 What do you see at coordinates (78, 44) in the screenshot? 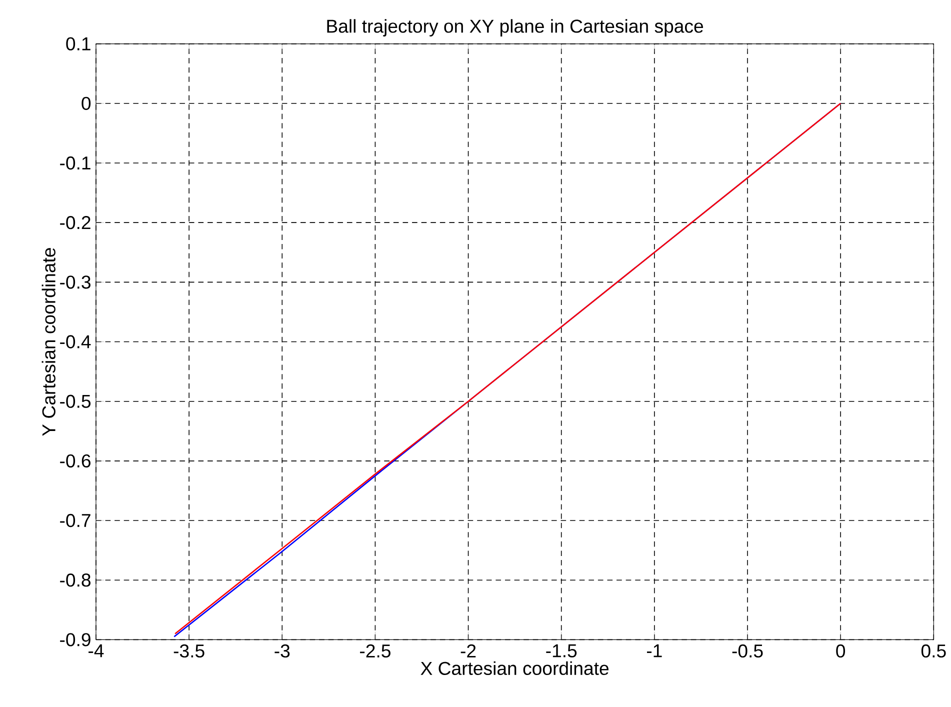
I see `y-tick-label: 0.1` at bounding box center [78, 44].